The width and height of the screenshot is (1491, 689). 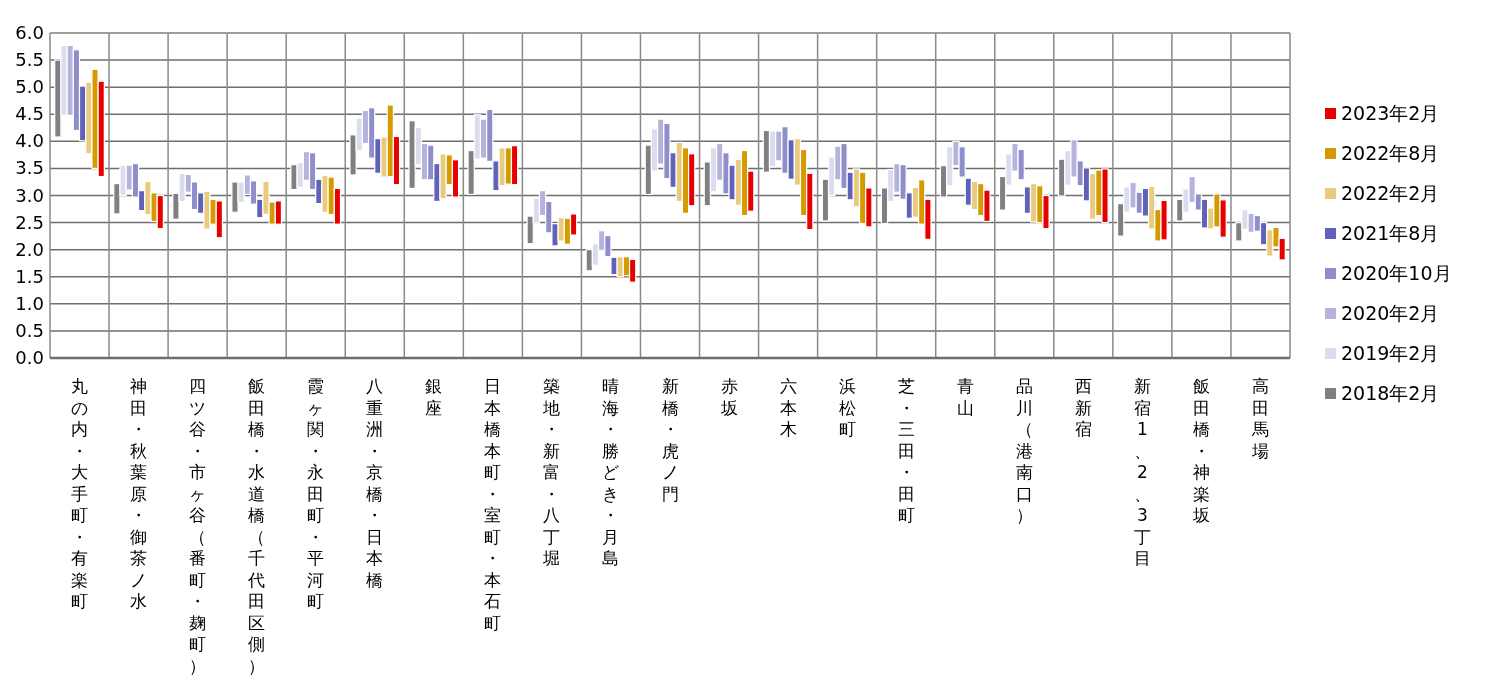 What do you see at coordinates (29, 141) in the screenshot?
I see `y-tick-label: 4.0` at bounding box center [29, 141].